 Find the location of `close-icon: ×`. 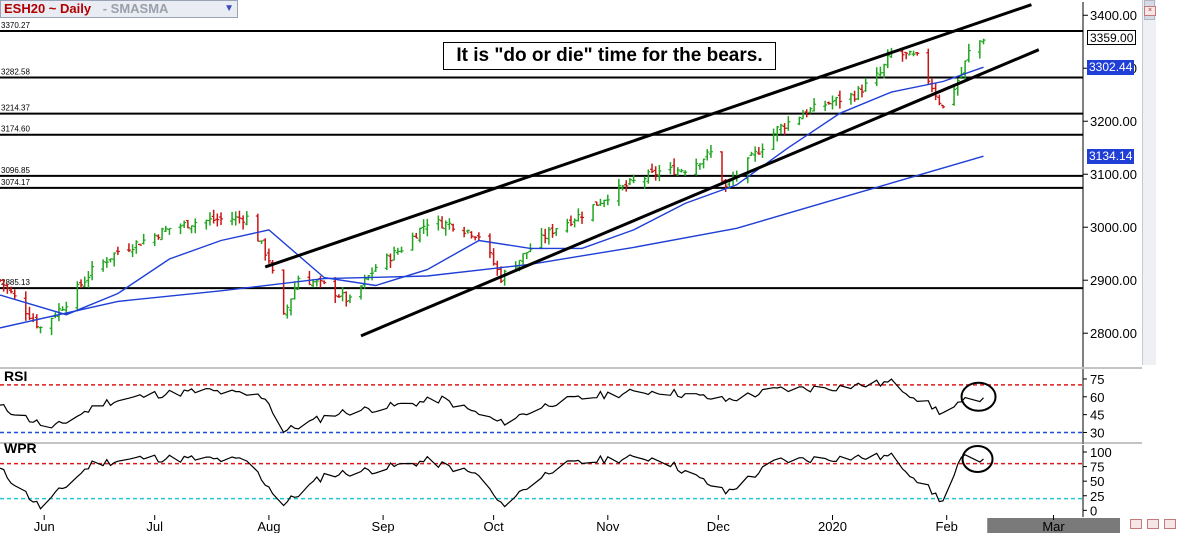

close-icon: × is located at coordinates (1150, 11).